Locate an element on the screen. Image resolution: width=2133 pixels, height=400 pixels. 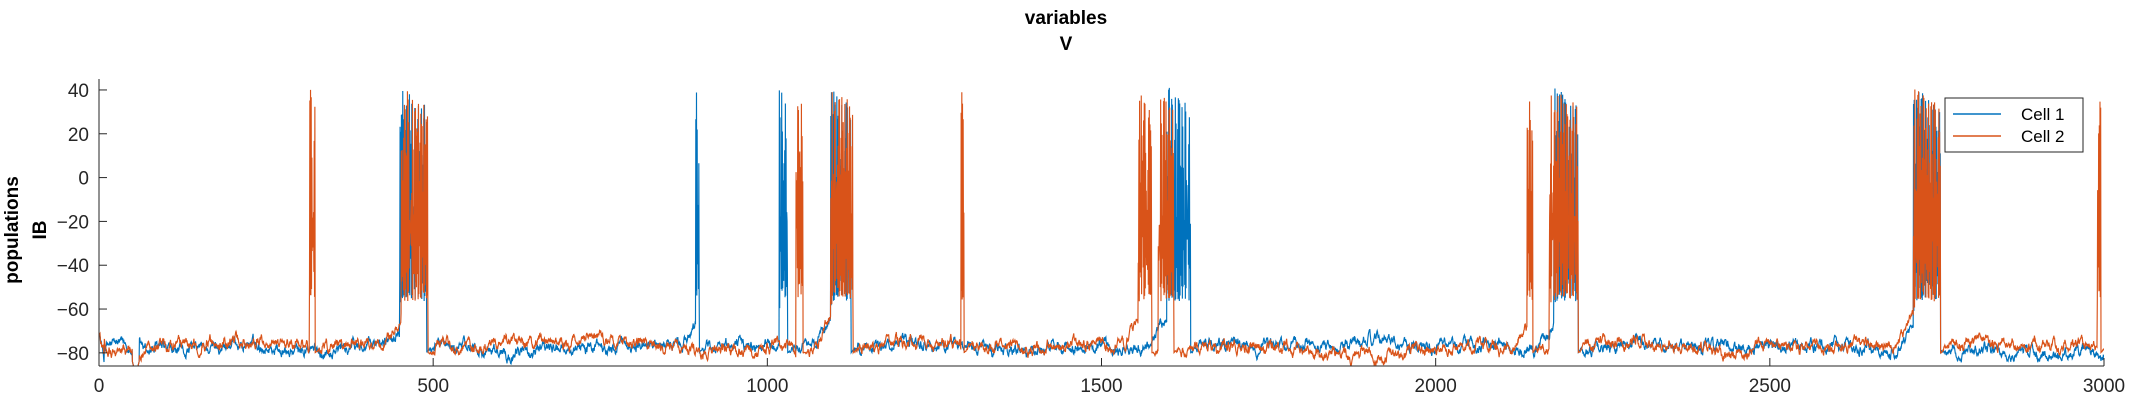
ylabel-line-2: IB is located at coordinates (40, 230).